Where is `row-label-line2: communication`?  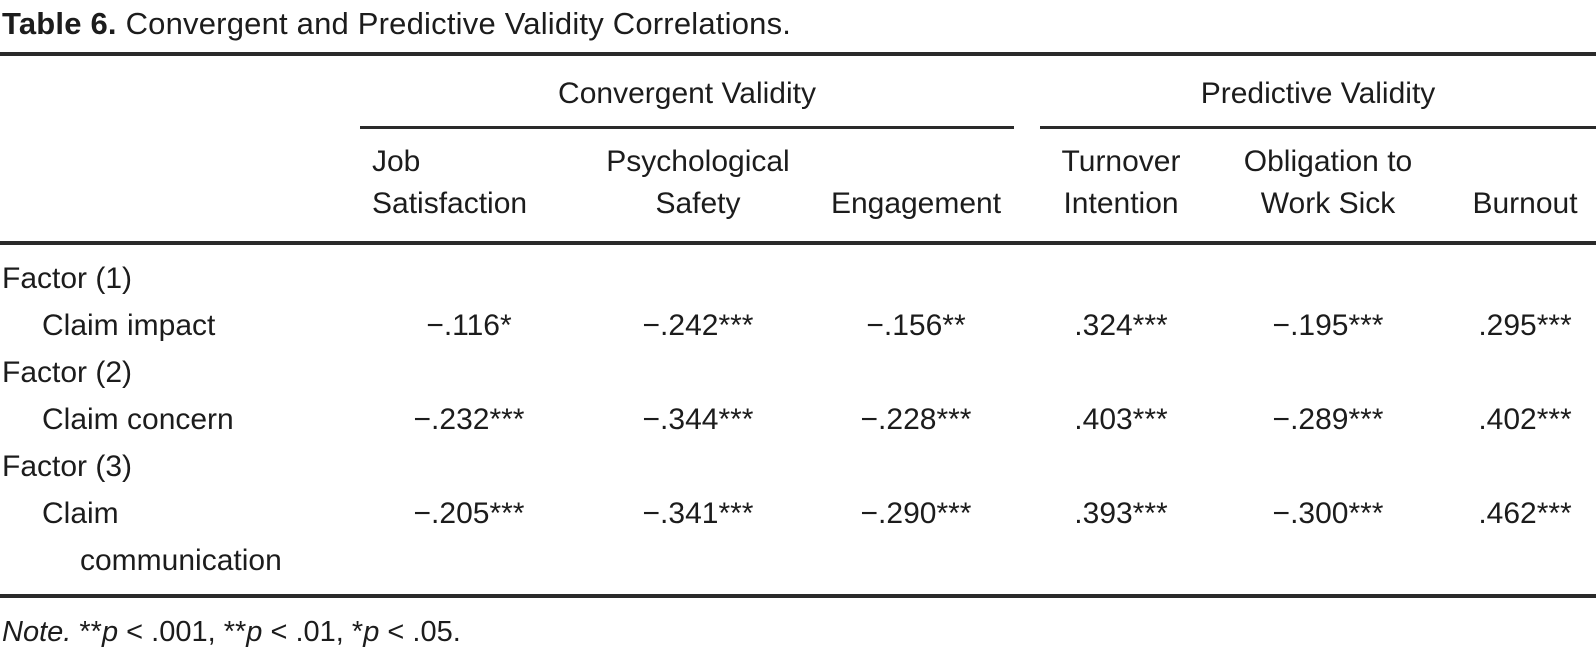
row-label-line2: communication is located at coordinates (181, 560).